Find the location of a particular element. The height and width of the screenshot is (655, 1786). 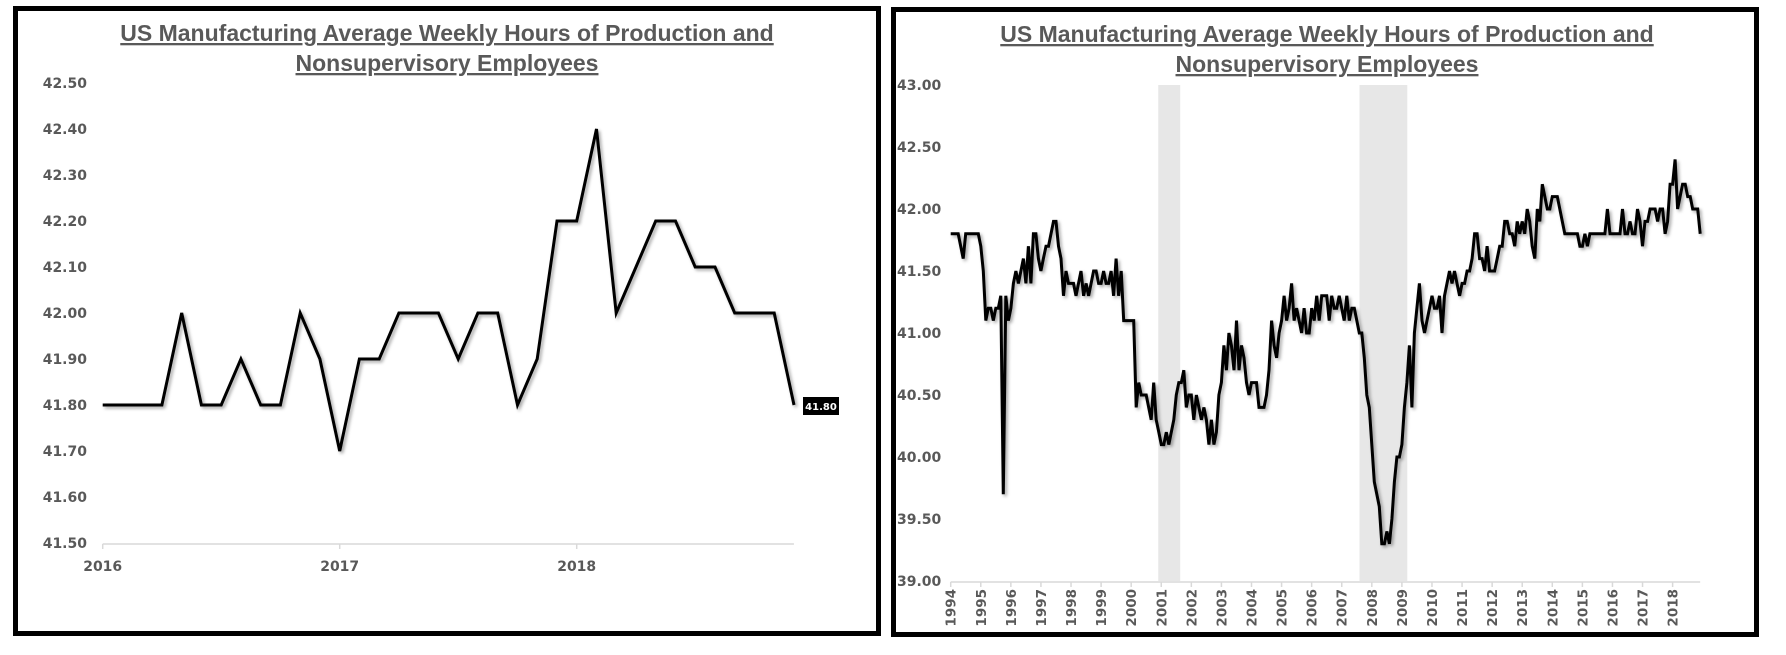

left-chart-title-line2: Nonsupervisory Employees is located at coordinates (447, 63).